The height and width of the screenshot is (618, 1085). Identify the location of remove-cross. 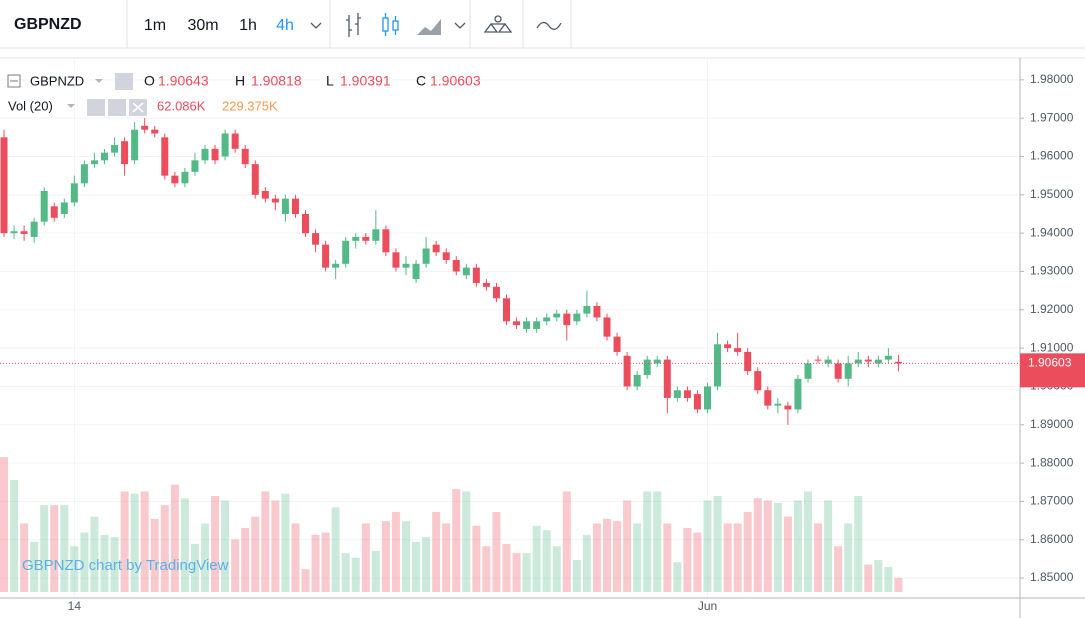
(138, 107).